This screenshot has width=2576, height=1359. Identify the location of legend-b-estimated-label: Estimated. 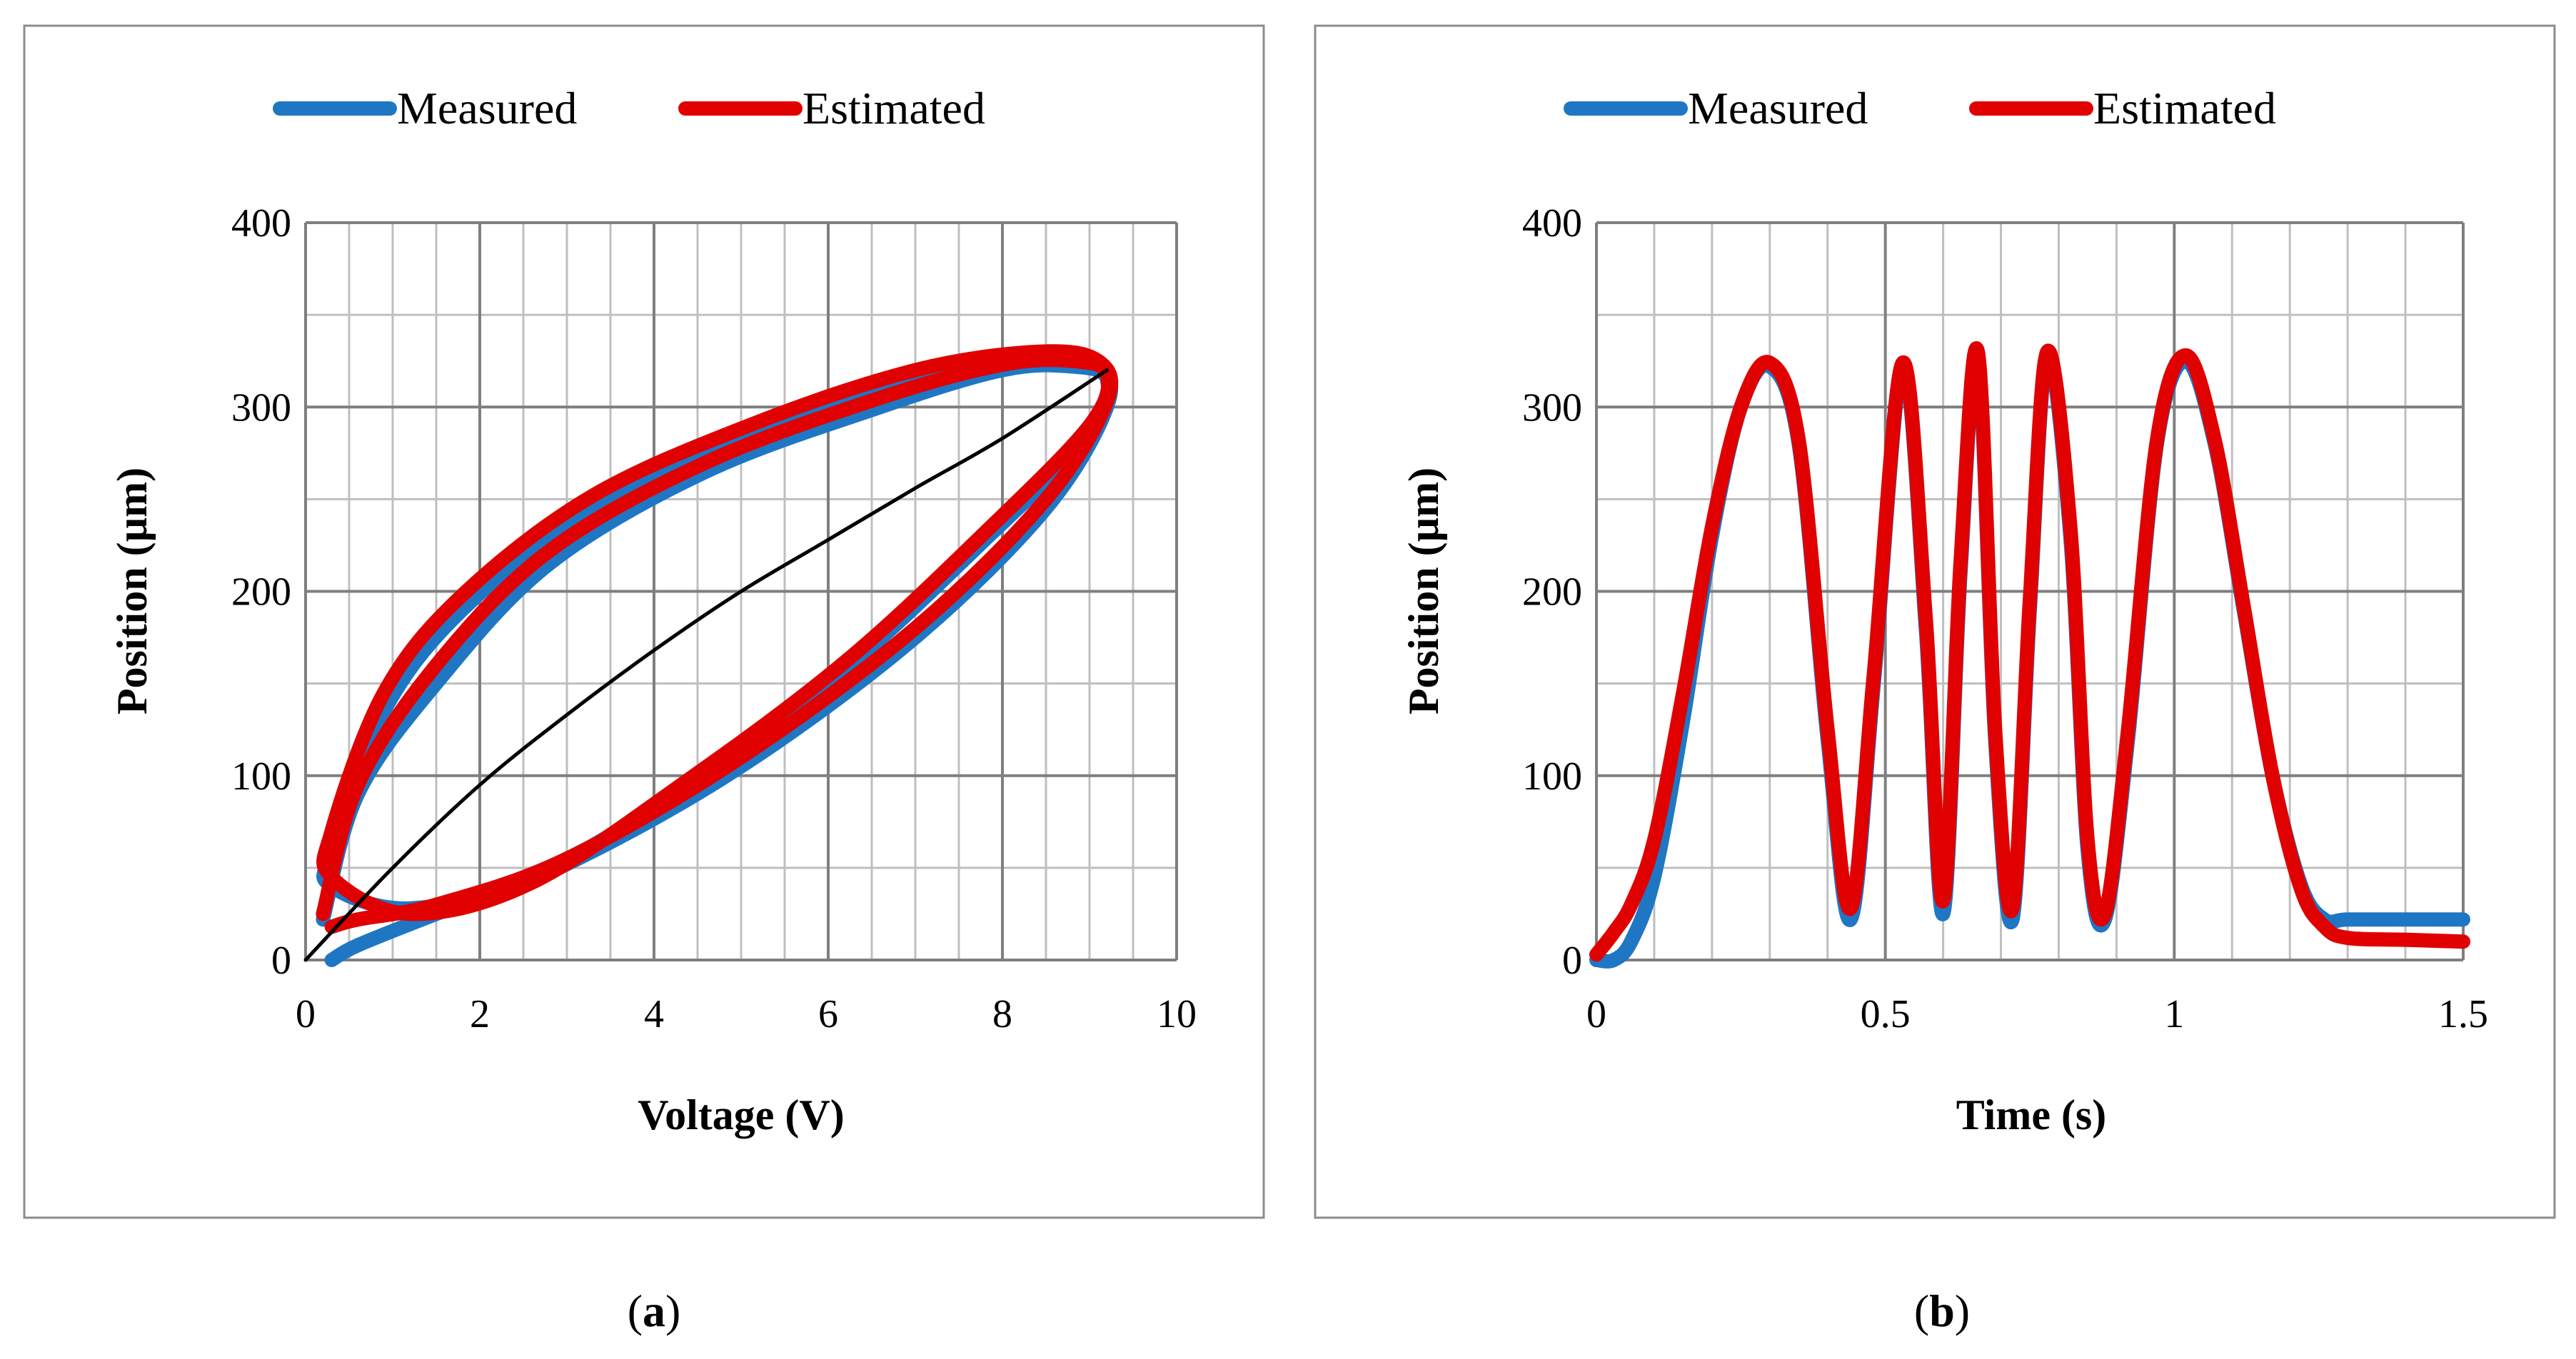
(2184, 108).